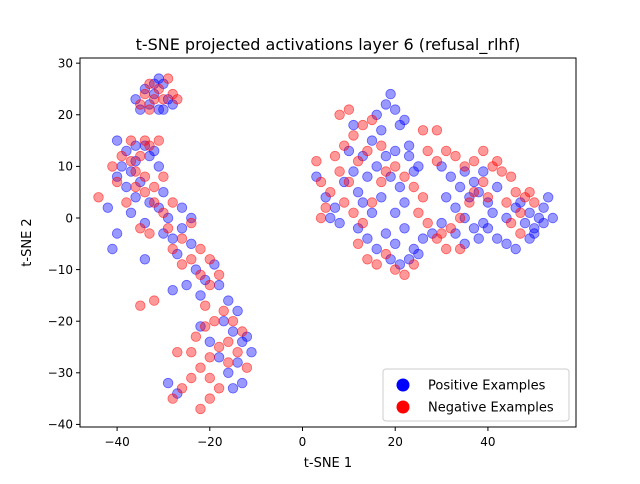 Image resolution: width=640 pixels, height=484 pixels. What do you see at coordinates (27, 242) in the screenshot?
I see `y-axis-label: t-SNE 2` at bounding box center [27, 242].